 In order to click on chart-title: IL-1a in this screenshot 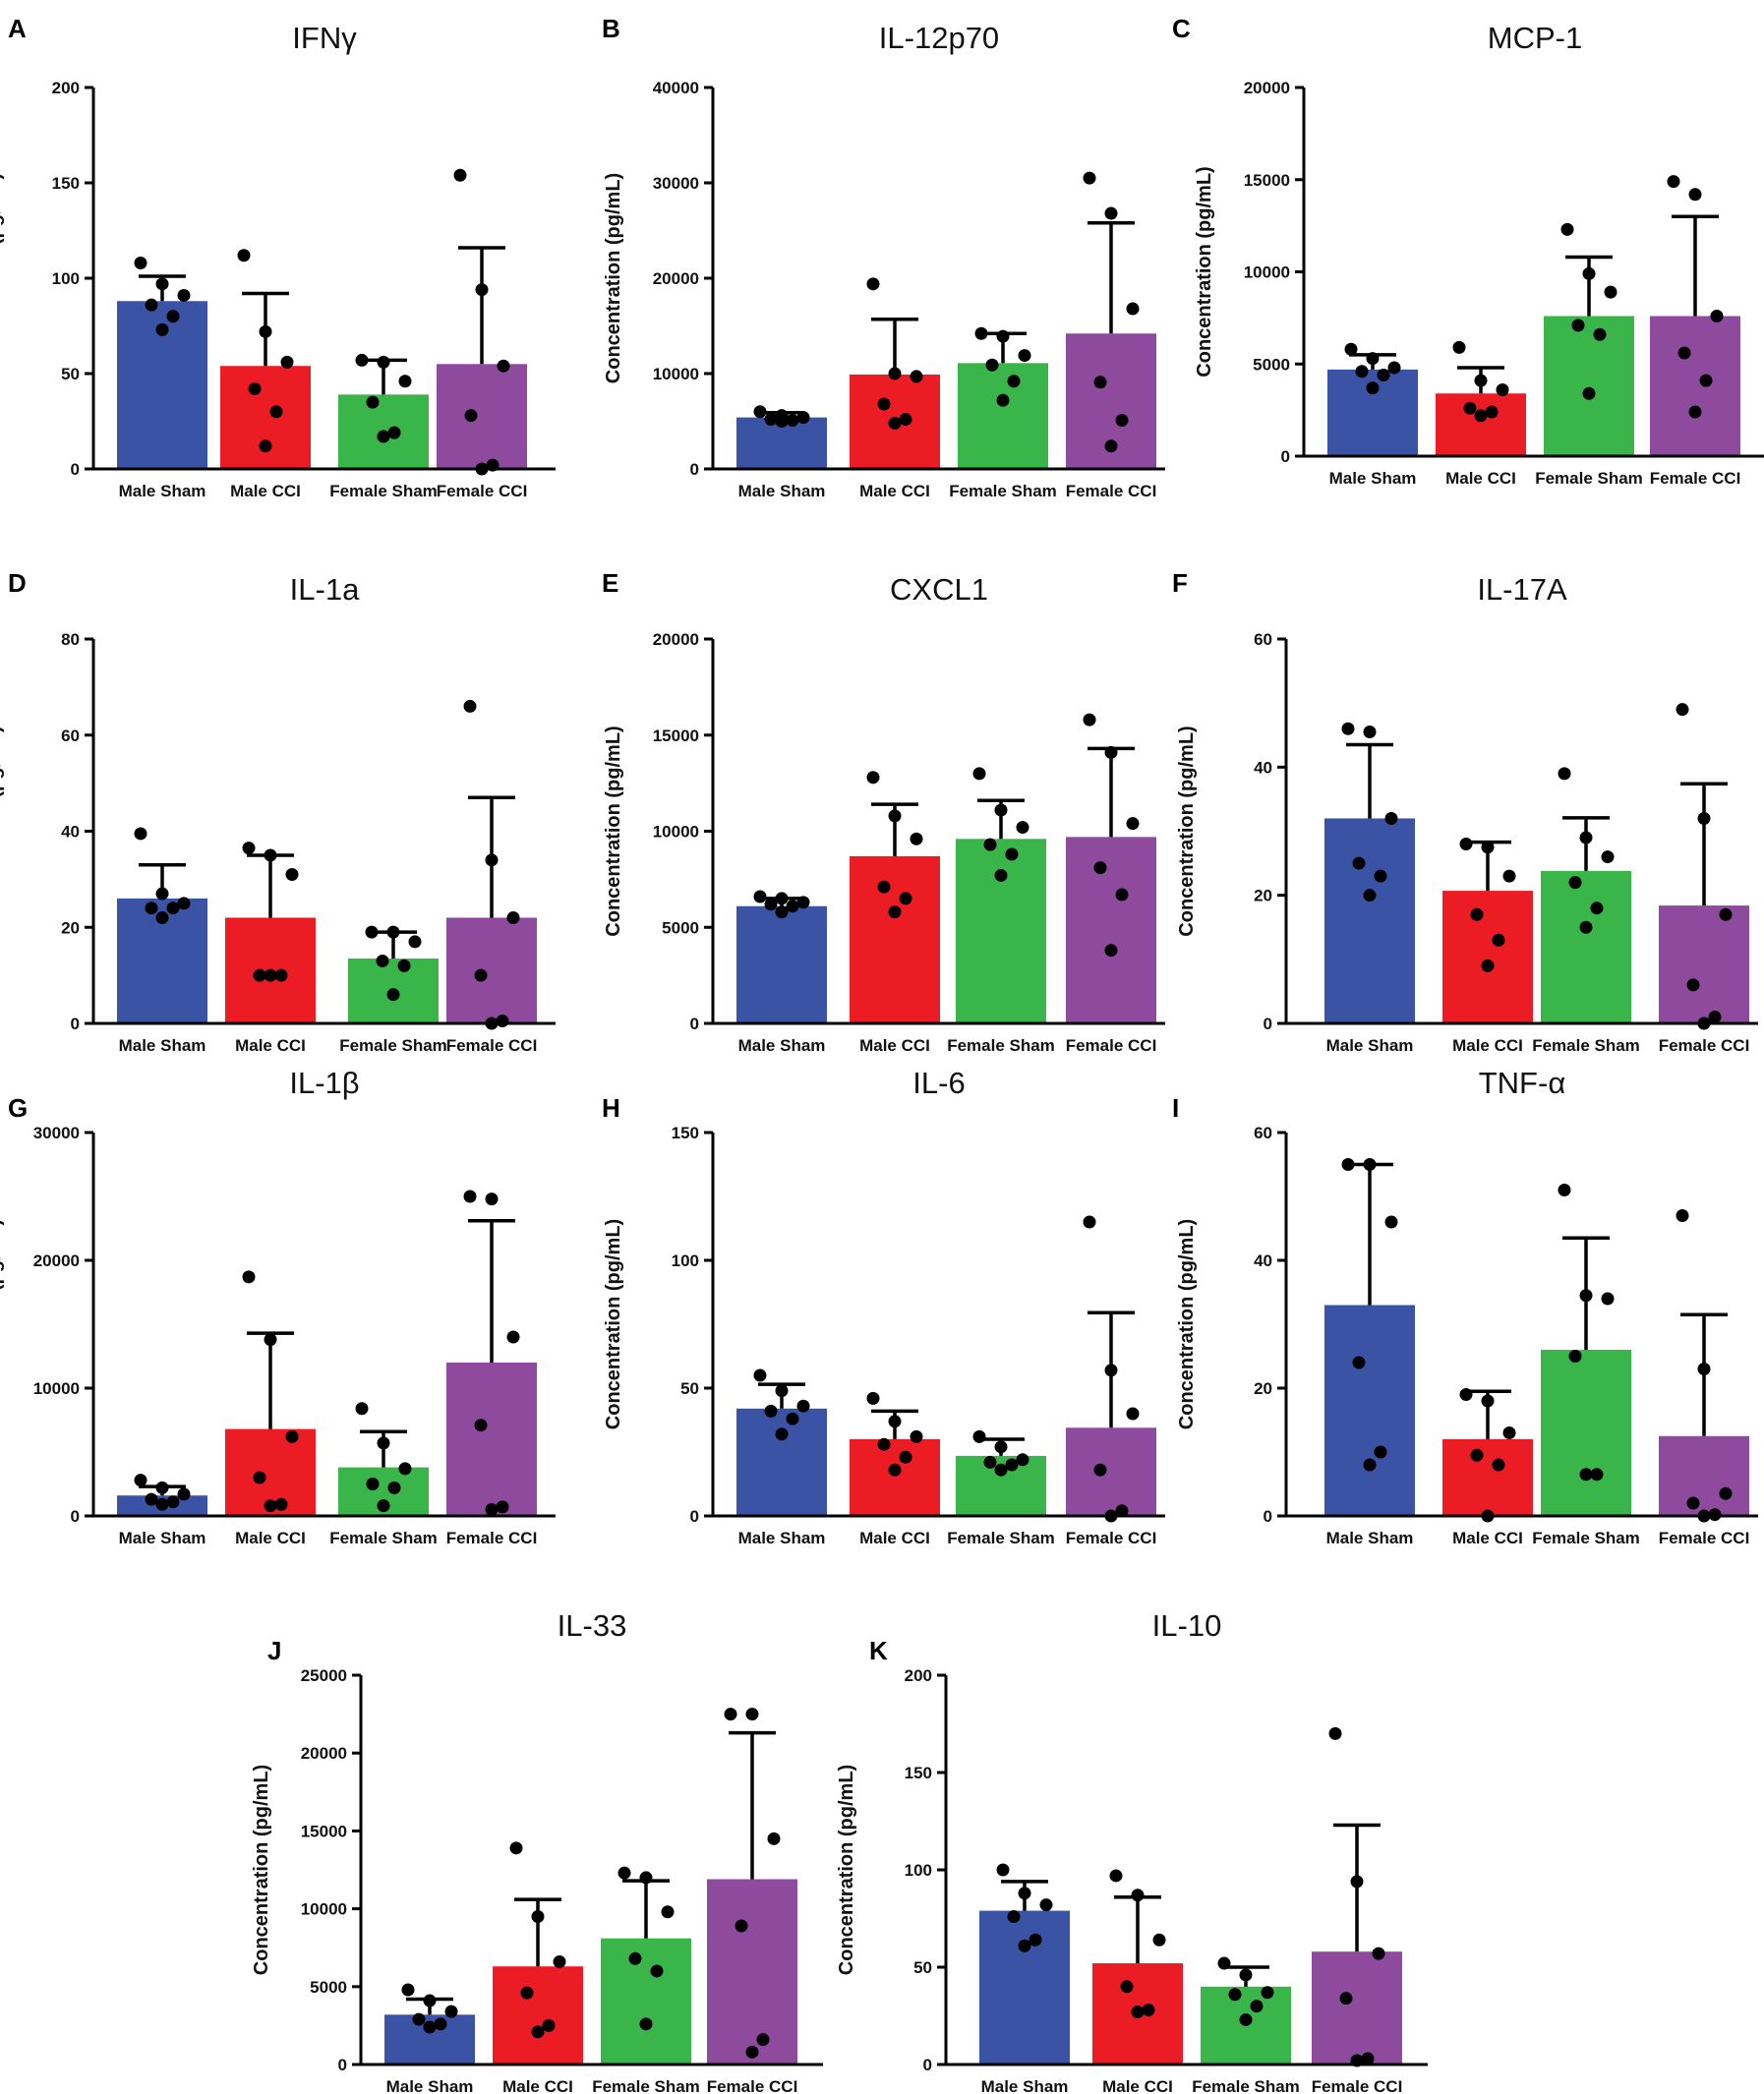, I will do `click(325, 589)`.